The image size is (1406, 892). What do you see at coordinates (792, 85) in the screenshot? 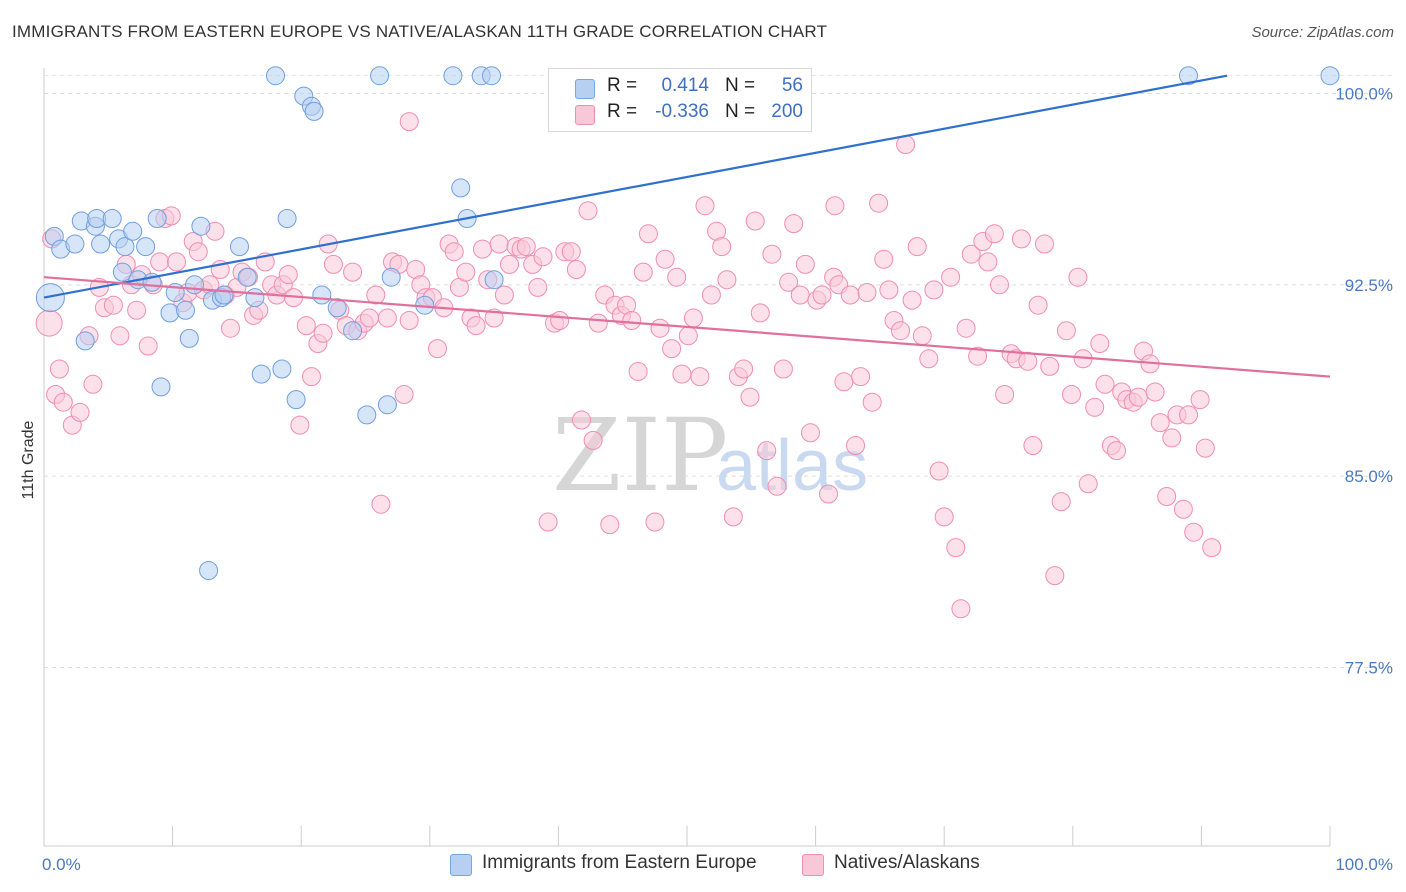
I see `legend-n-value: 56` at bounding box center [792, 85].